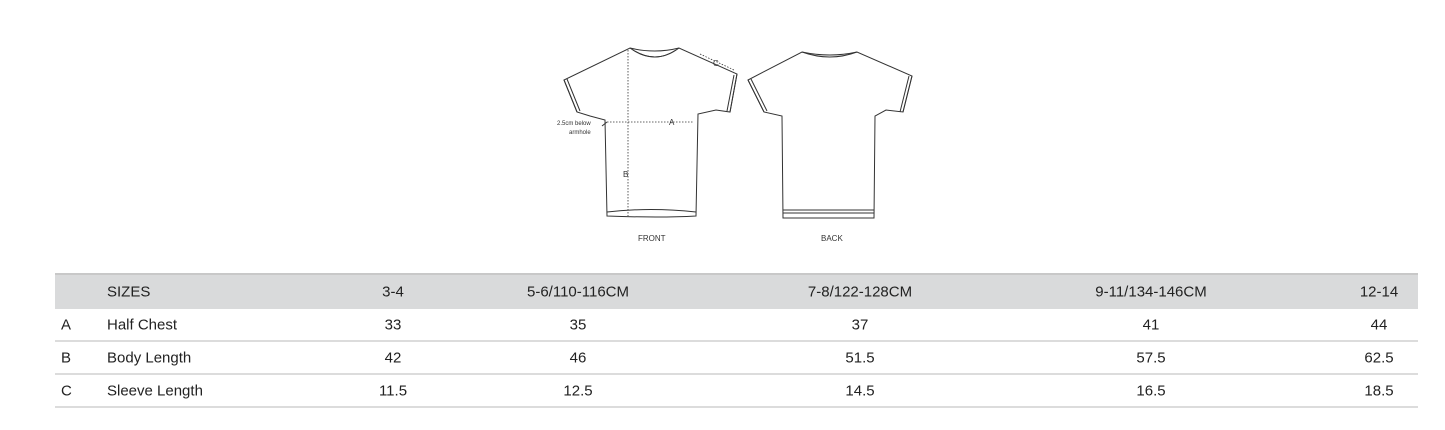 Image resolution: width=1445 pixels, height=430 pixels. I want to click on row-key: A, so click(66, 324).